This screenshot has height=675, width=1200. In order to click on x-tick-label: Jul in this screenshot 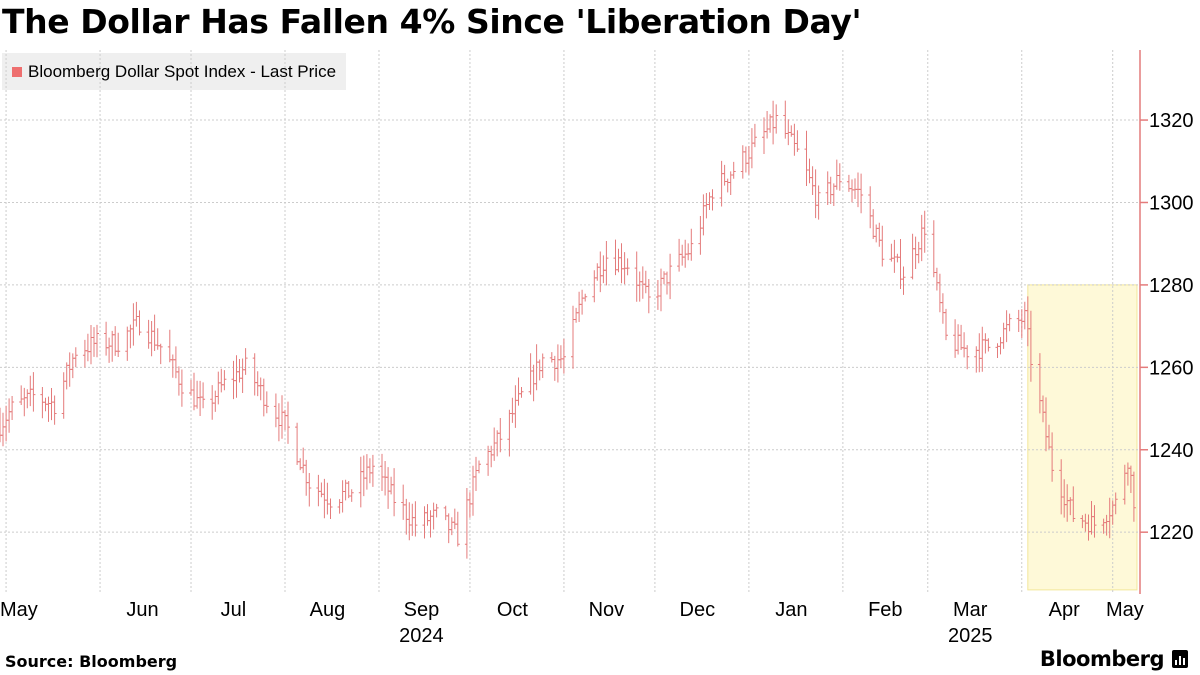, I will do `click(234, 610)`.